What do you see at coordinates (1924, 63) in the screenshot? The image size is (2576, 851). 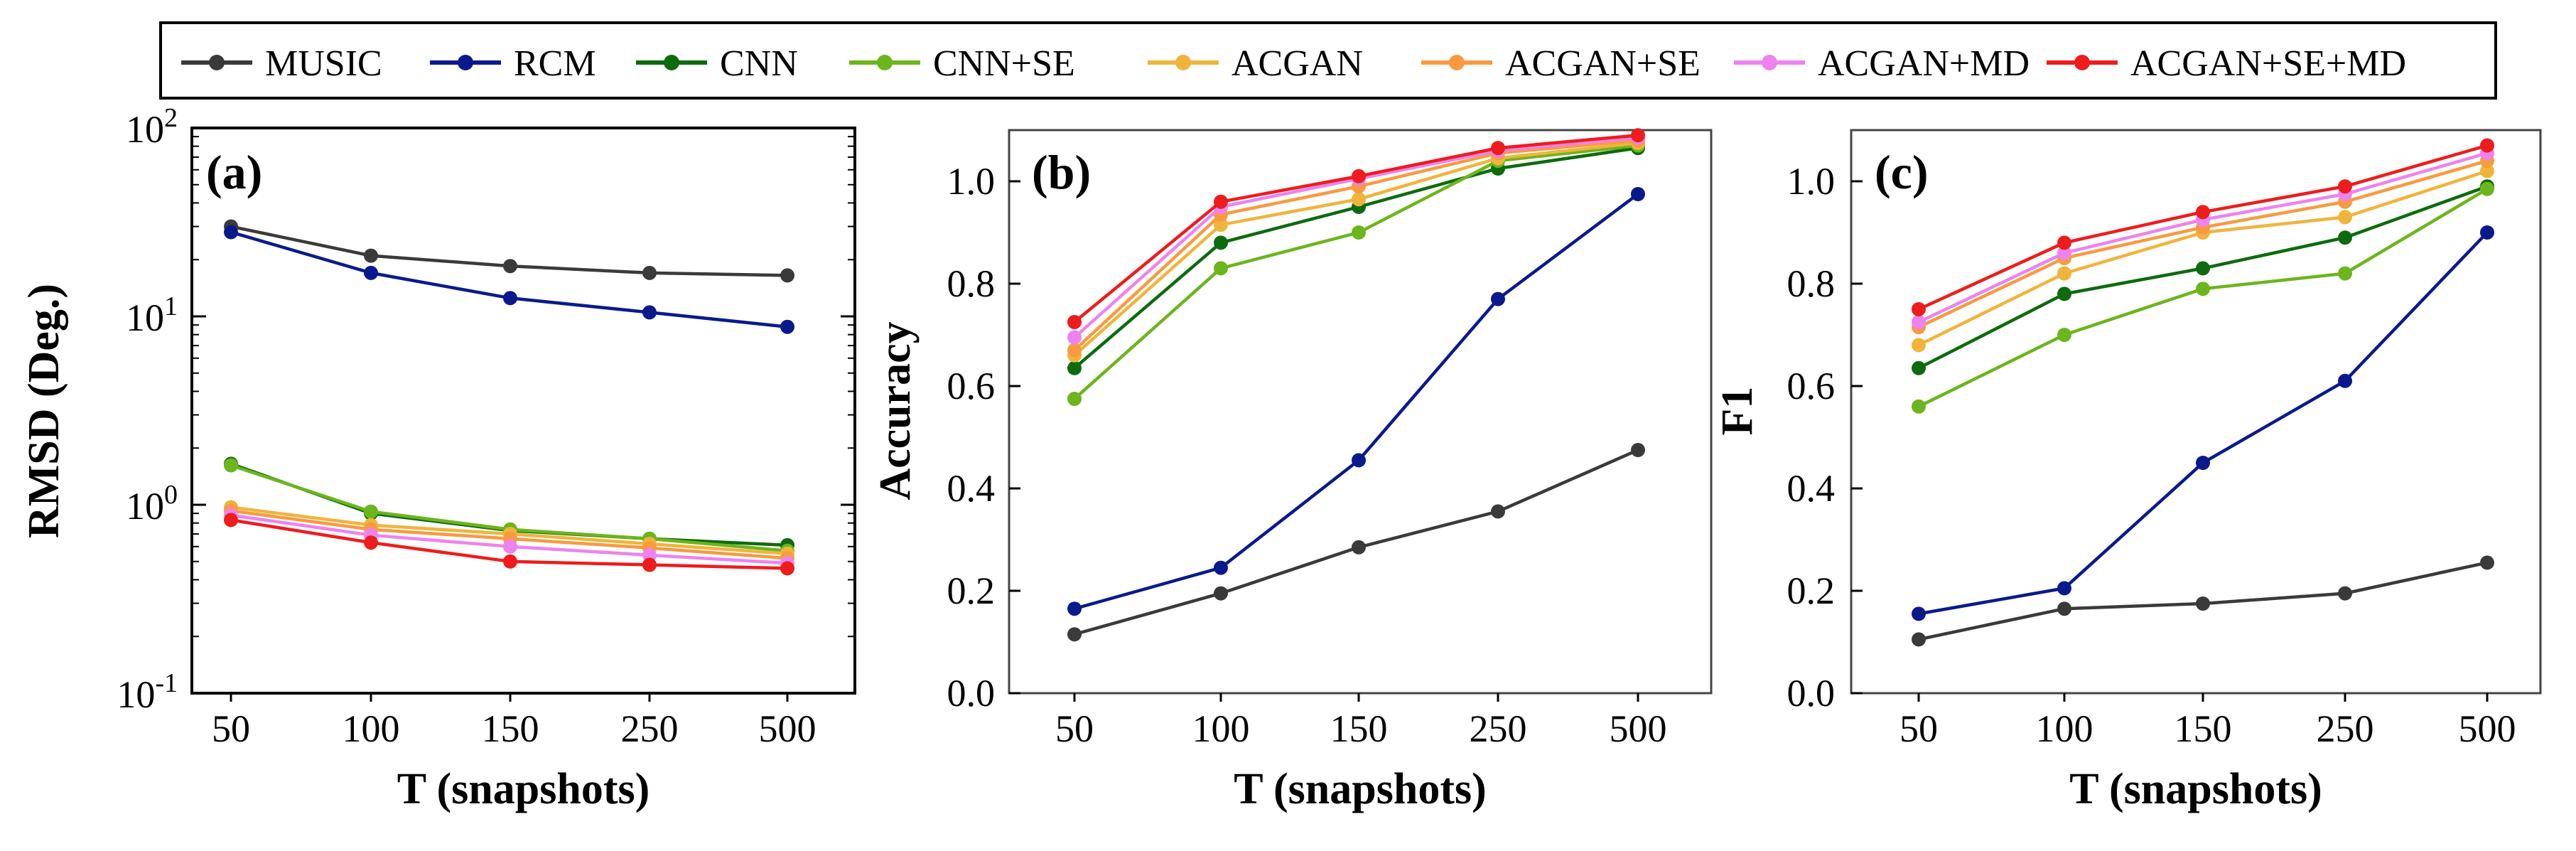 I see `legend-label-acgan-plus-md: ACGAN+MD` at bounding box center [1924, 63].